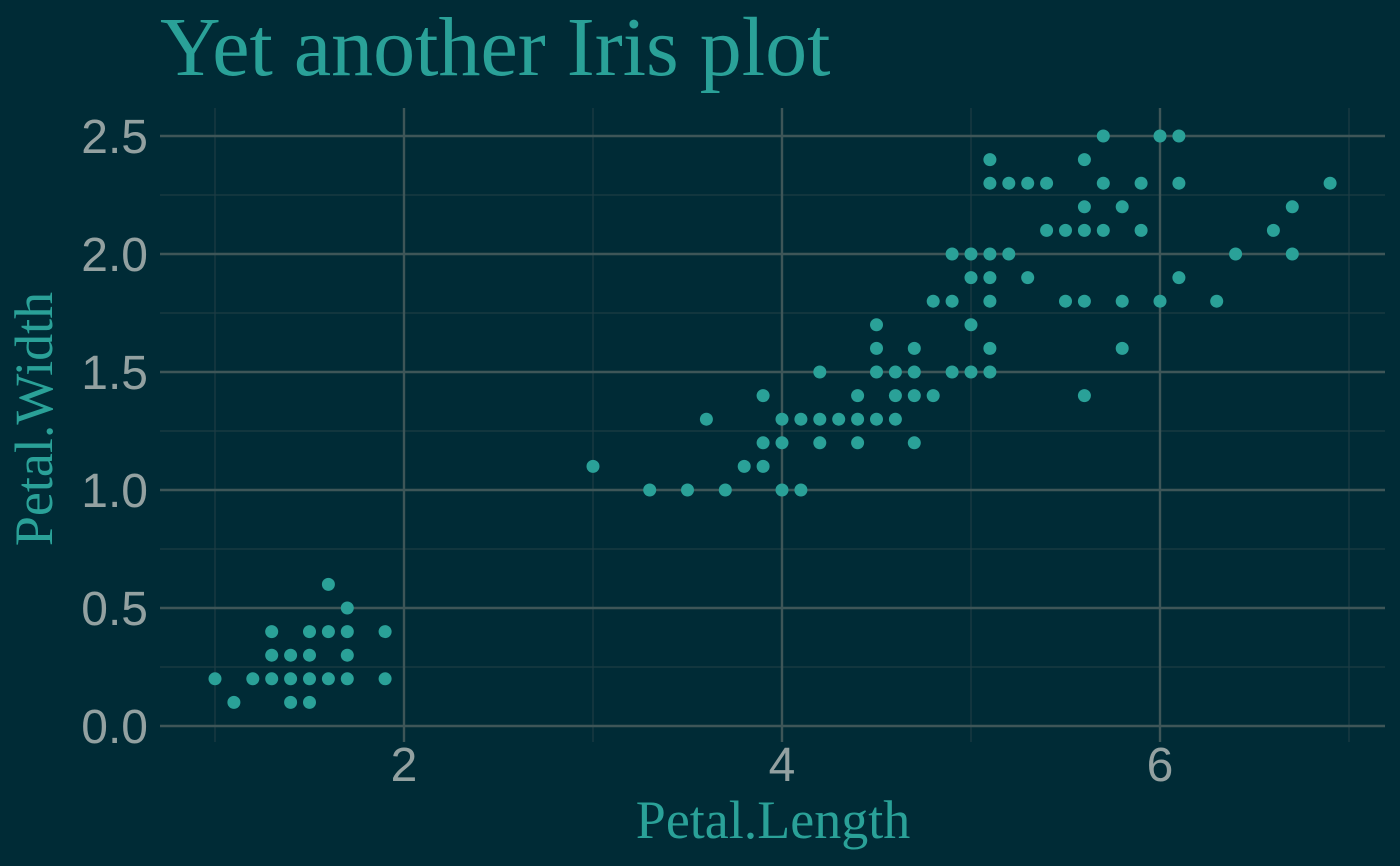  Describe the element at coordinates (114, 491) in the screenshot. I see `y-tick-label: 1.0` at that location.